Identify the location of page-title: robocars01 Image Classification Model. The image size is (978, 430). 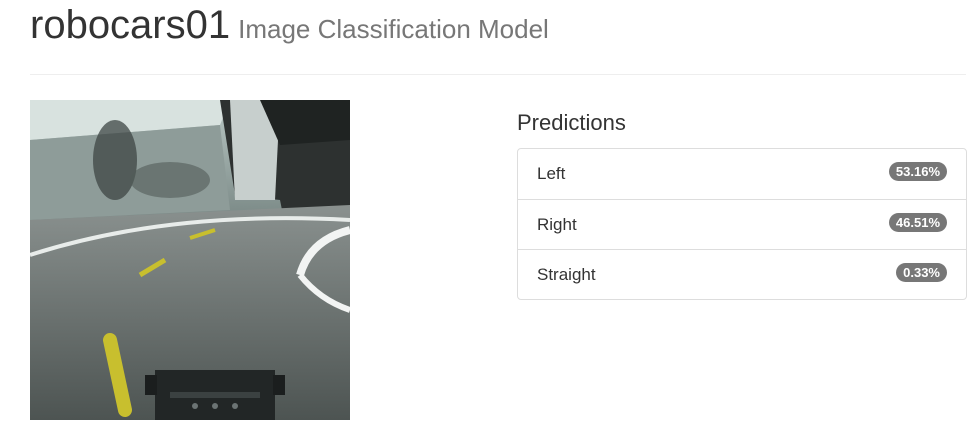
(289, 27).